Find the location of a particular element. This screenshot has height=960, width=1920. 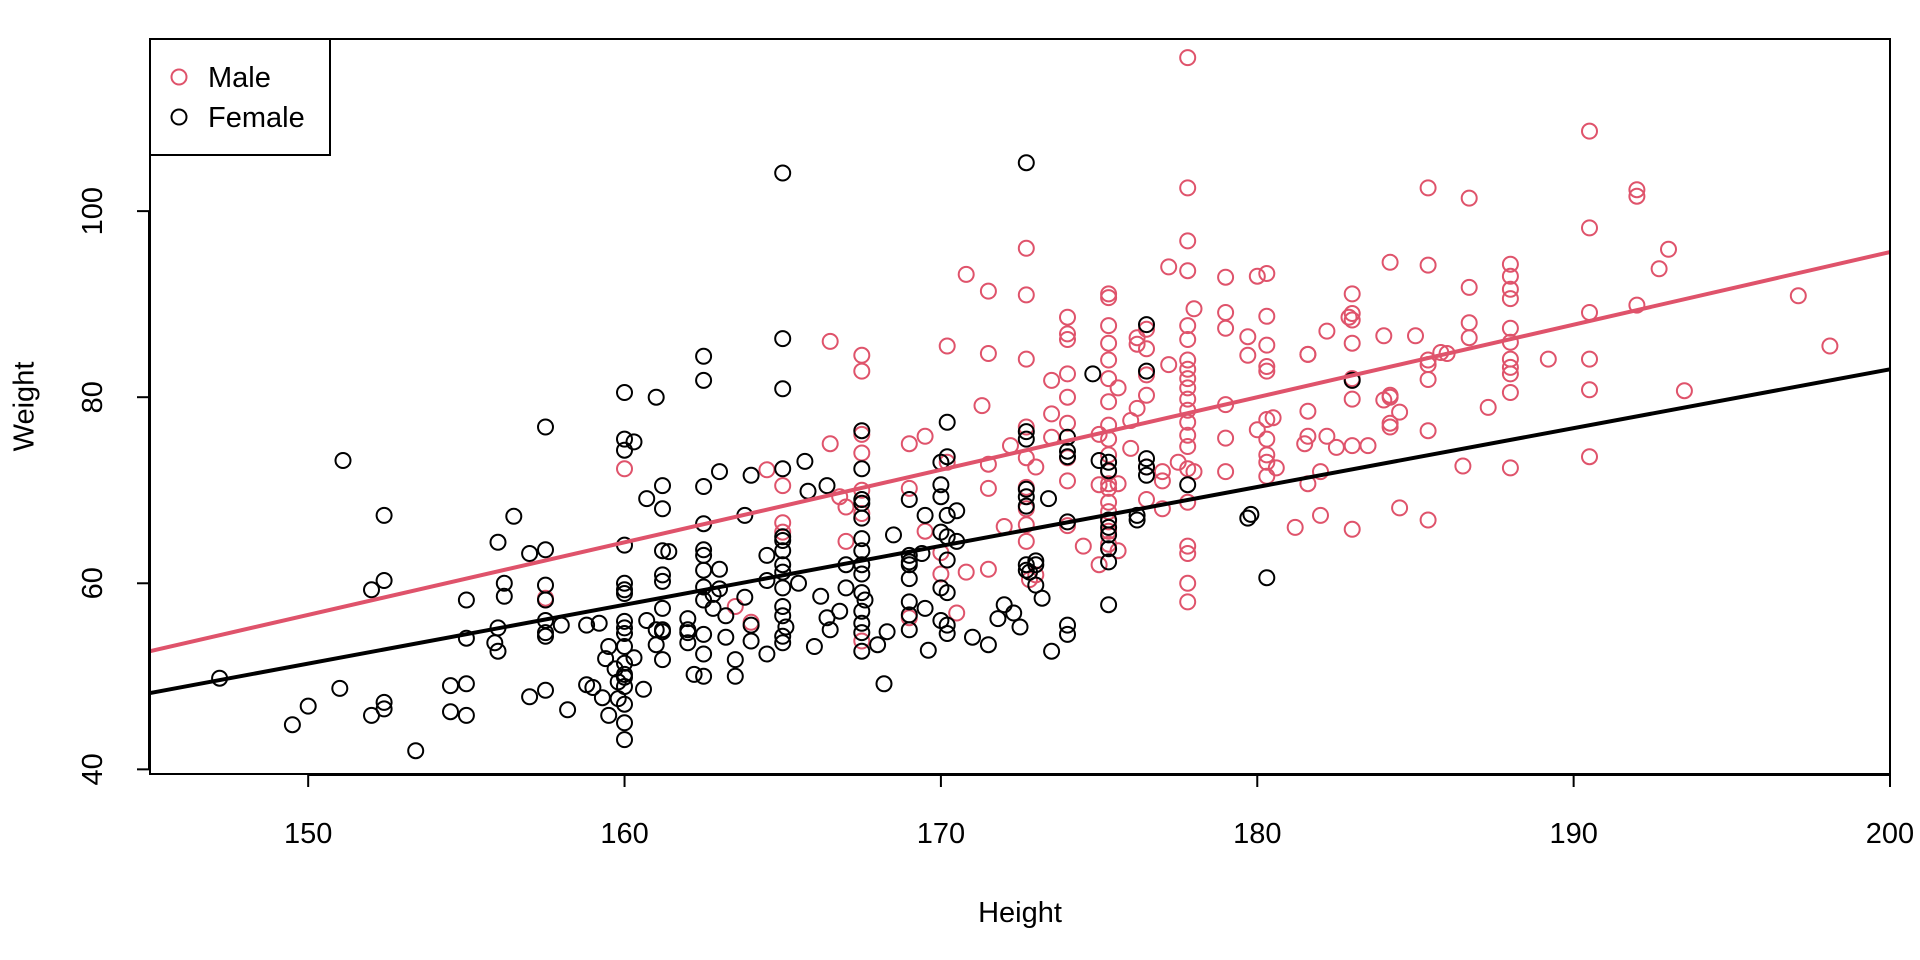

legend-marker-female is located at coordinates (179, 117).